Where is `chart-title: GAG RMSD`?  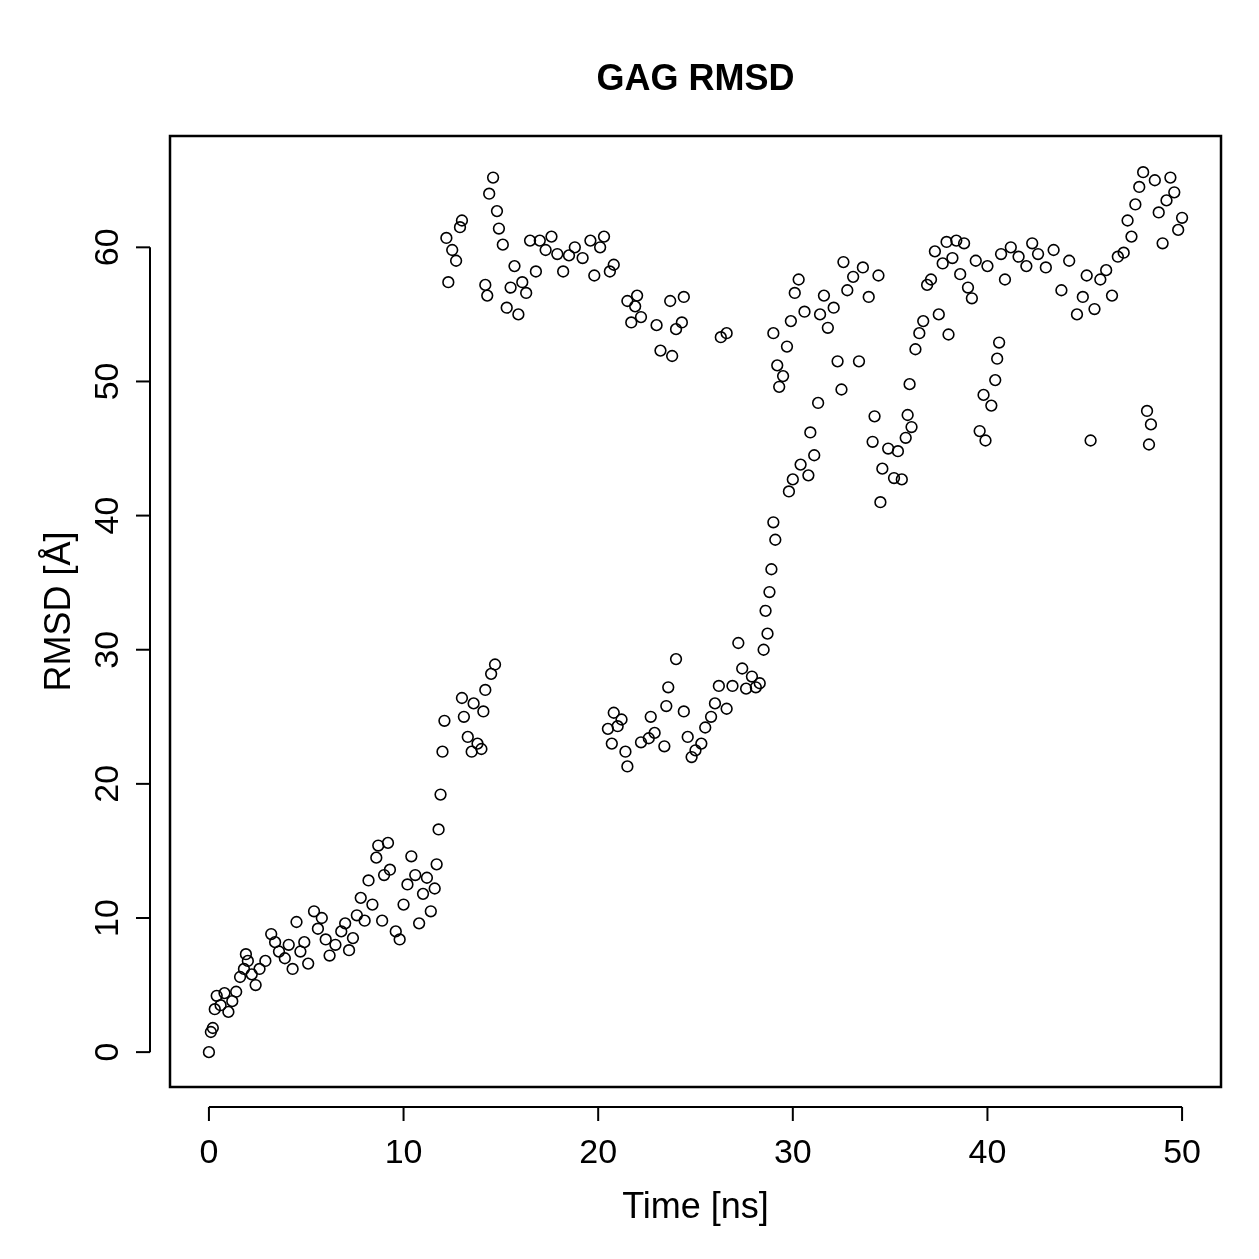 chart-title: GAG RMSD is located at coordinates (695, 77).